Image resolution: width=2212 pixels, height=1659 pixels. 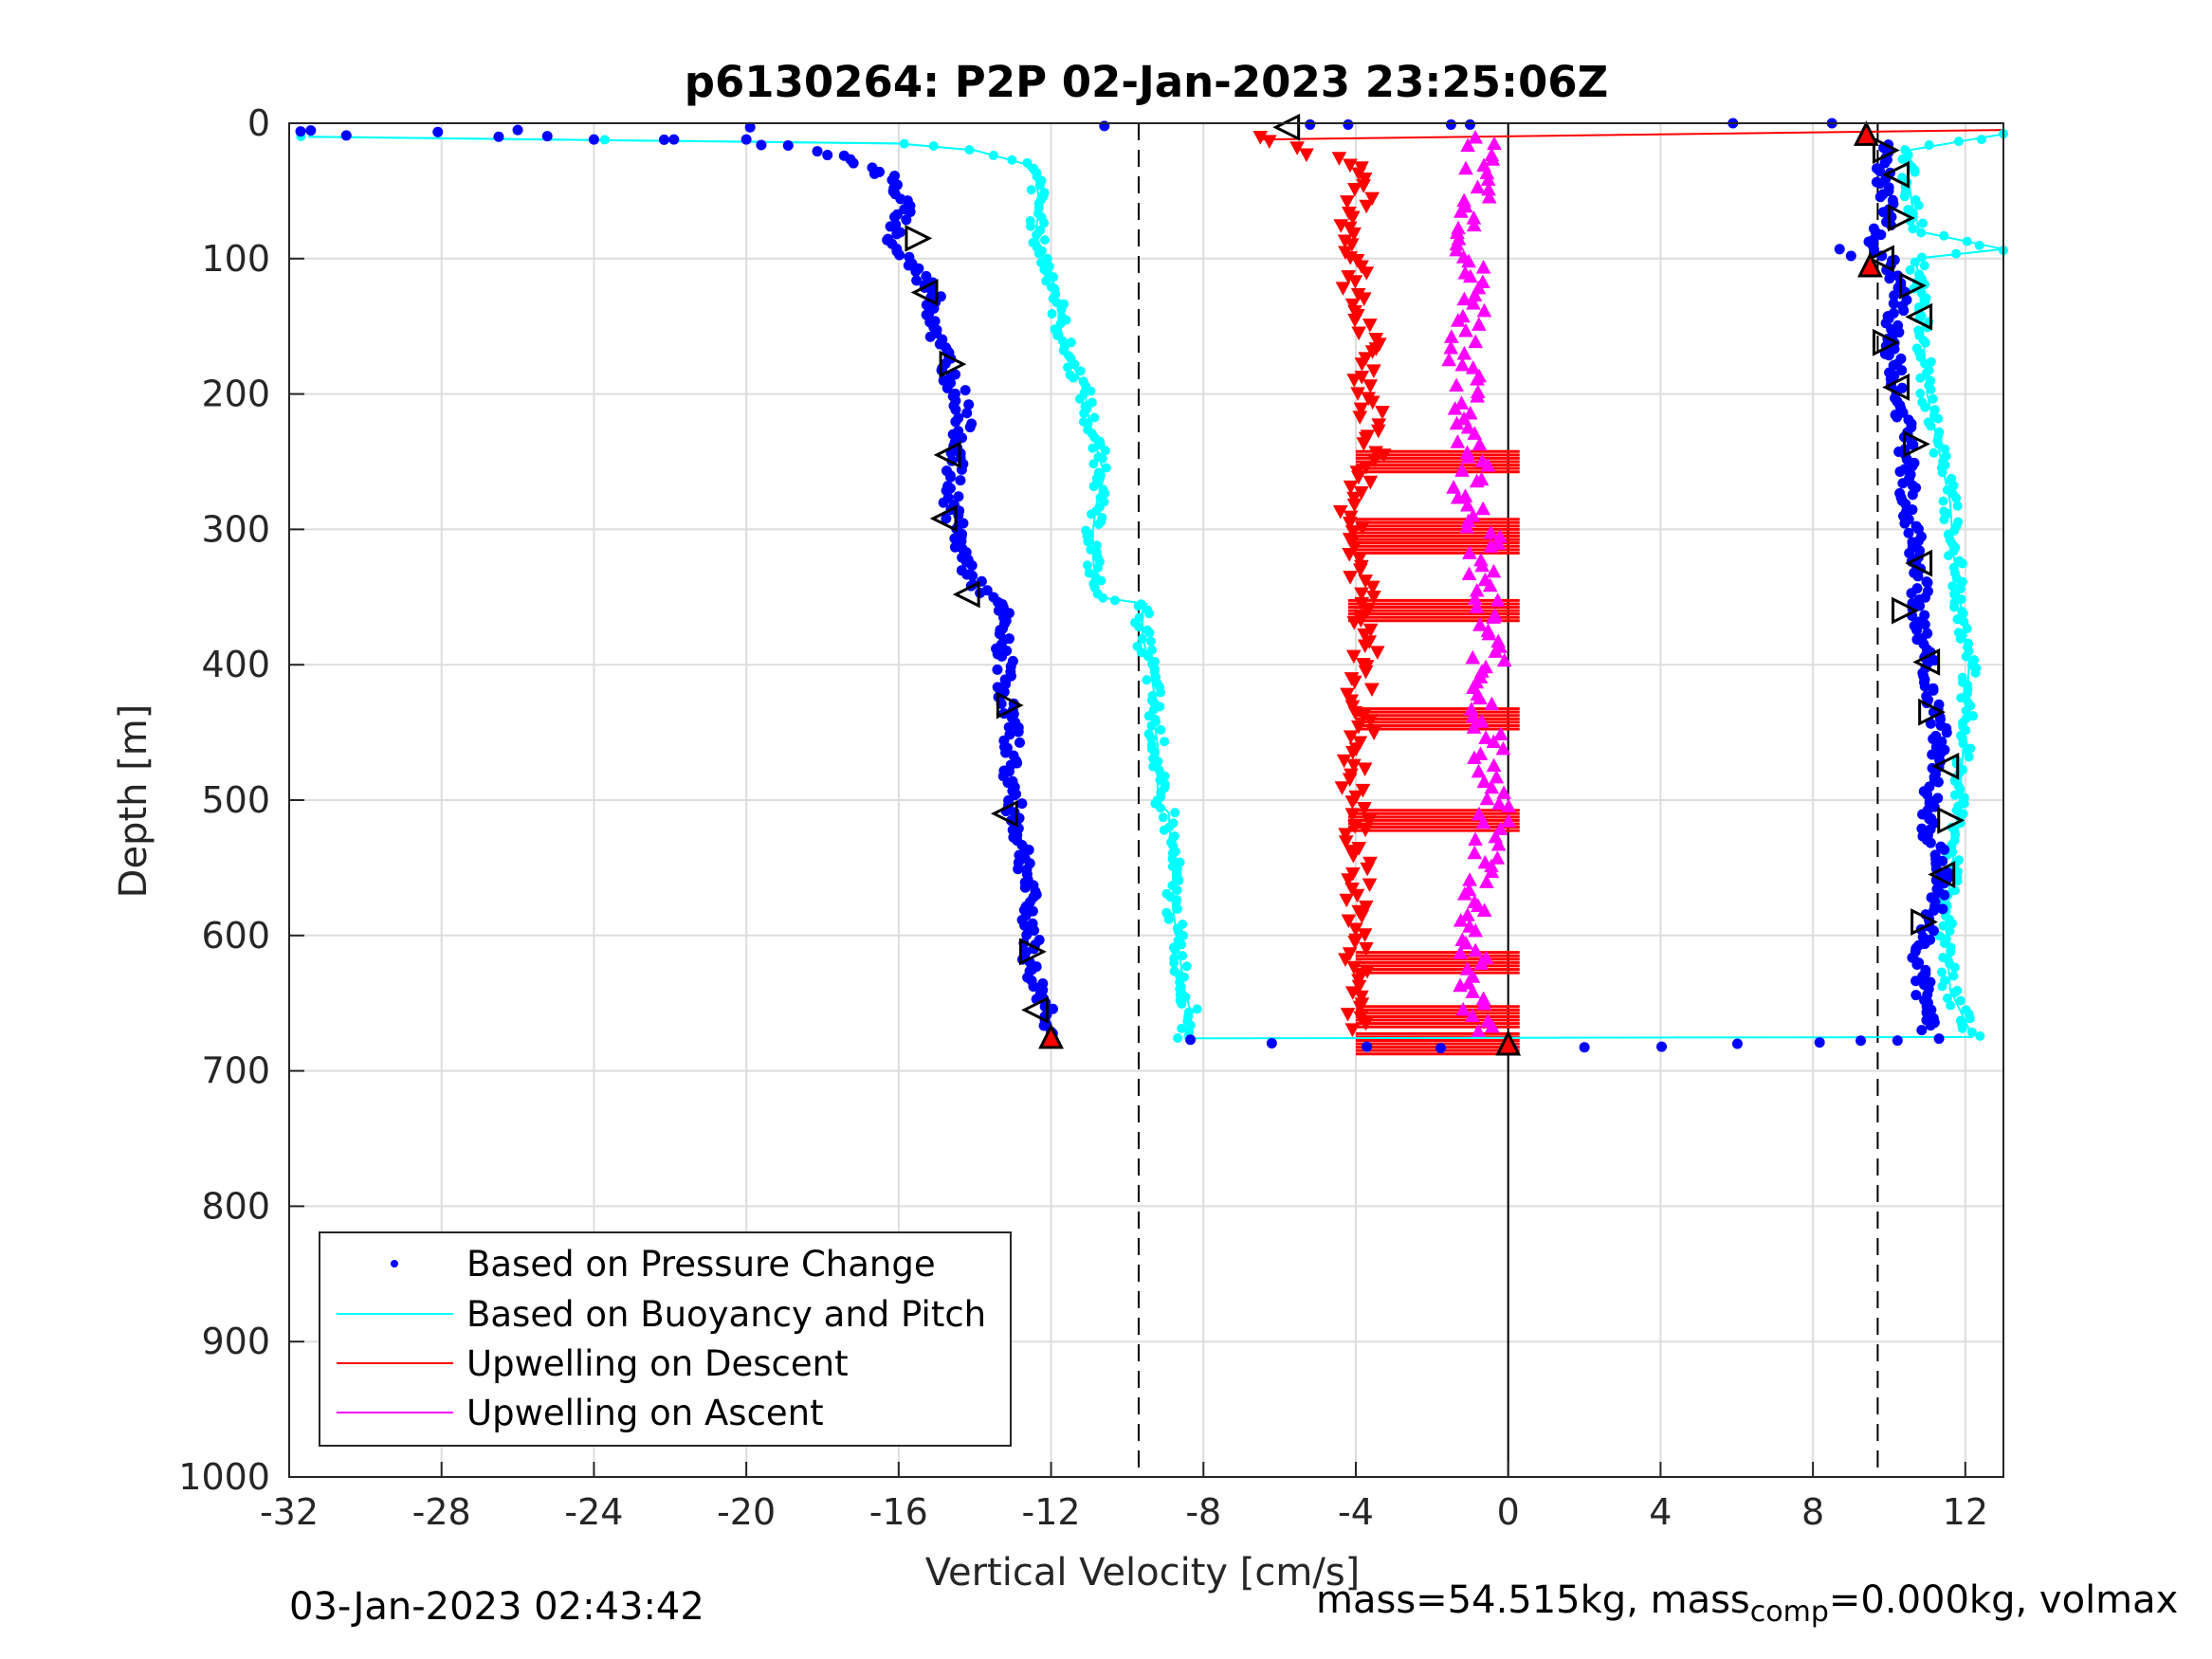 I want to click on x-tick-label: -24, so click(x=593, y=1512).